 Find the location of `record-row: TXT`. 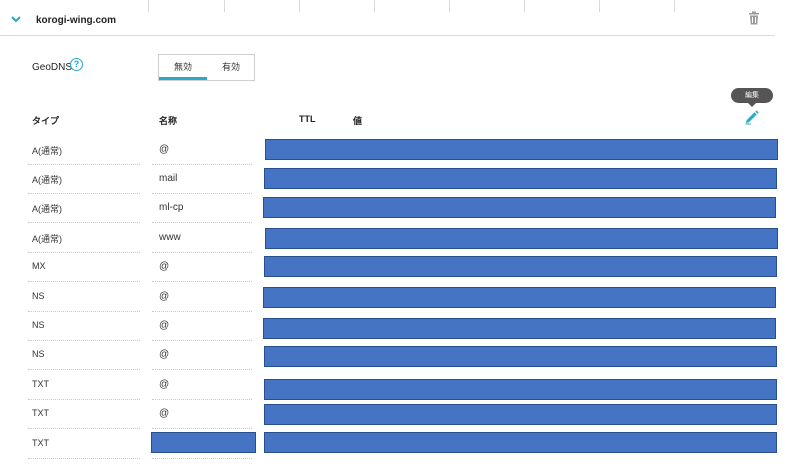

record-row: TXT is located at coordinates (403, 444).